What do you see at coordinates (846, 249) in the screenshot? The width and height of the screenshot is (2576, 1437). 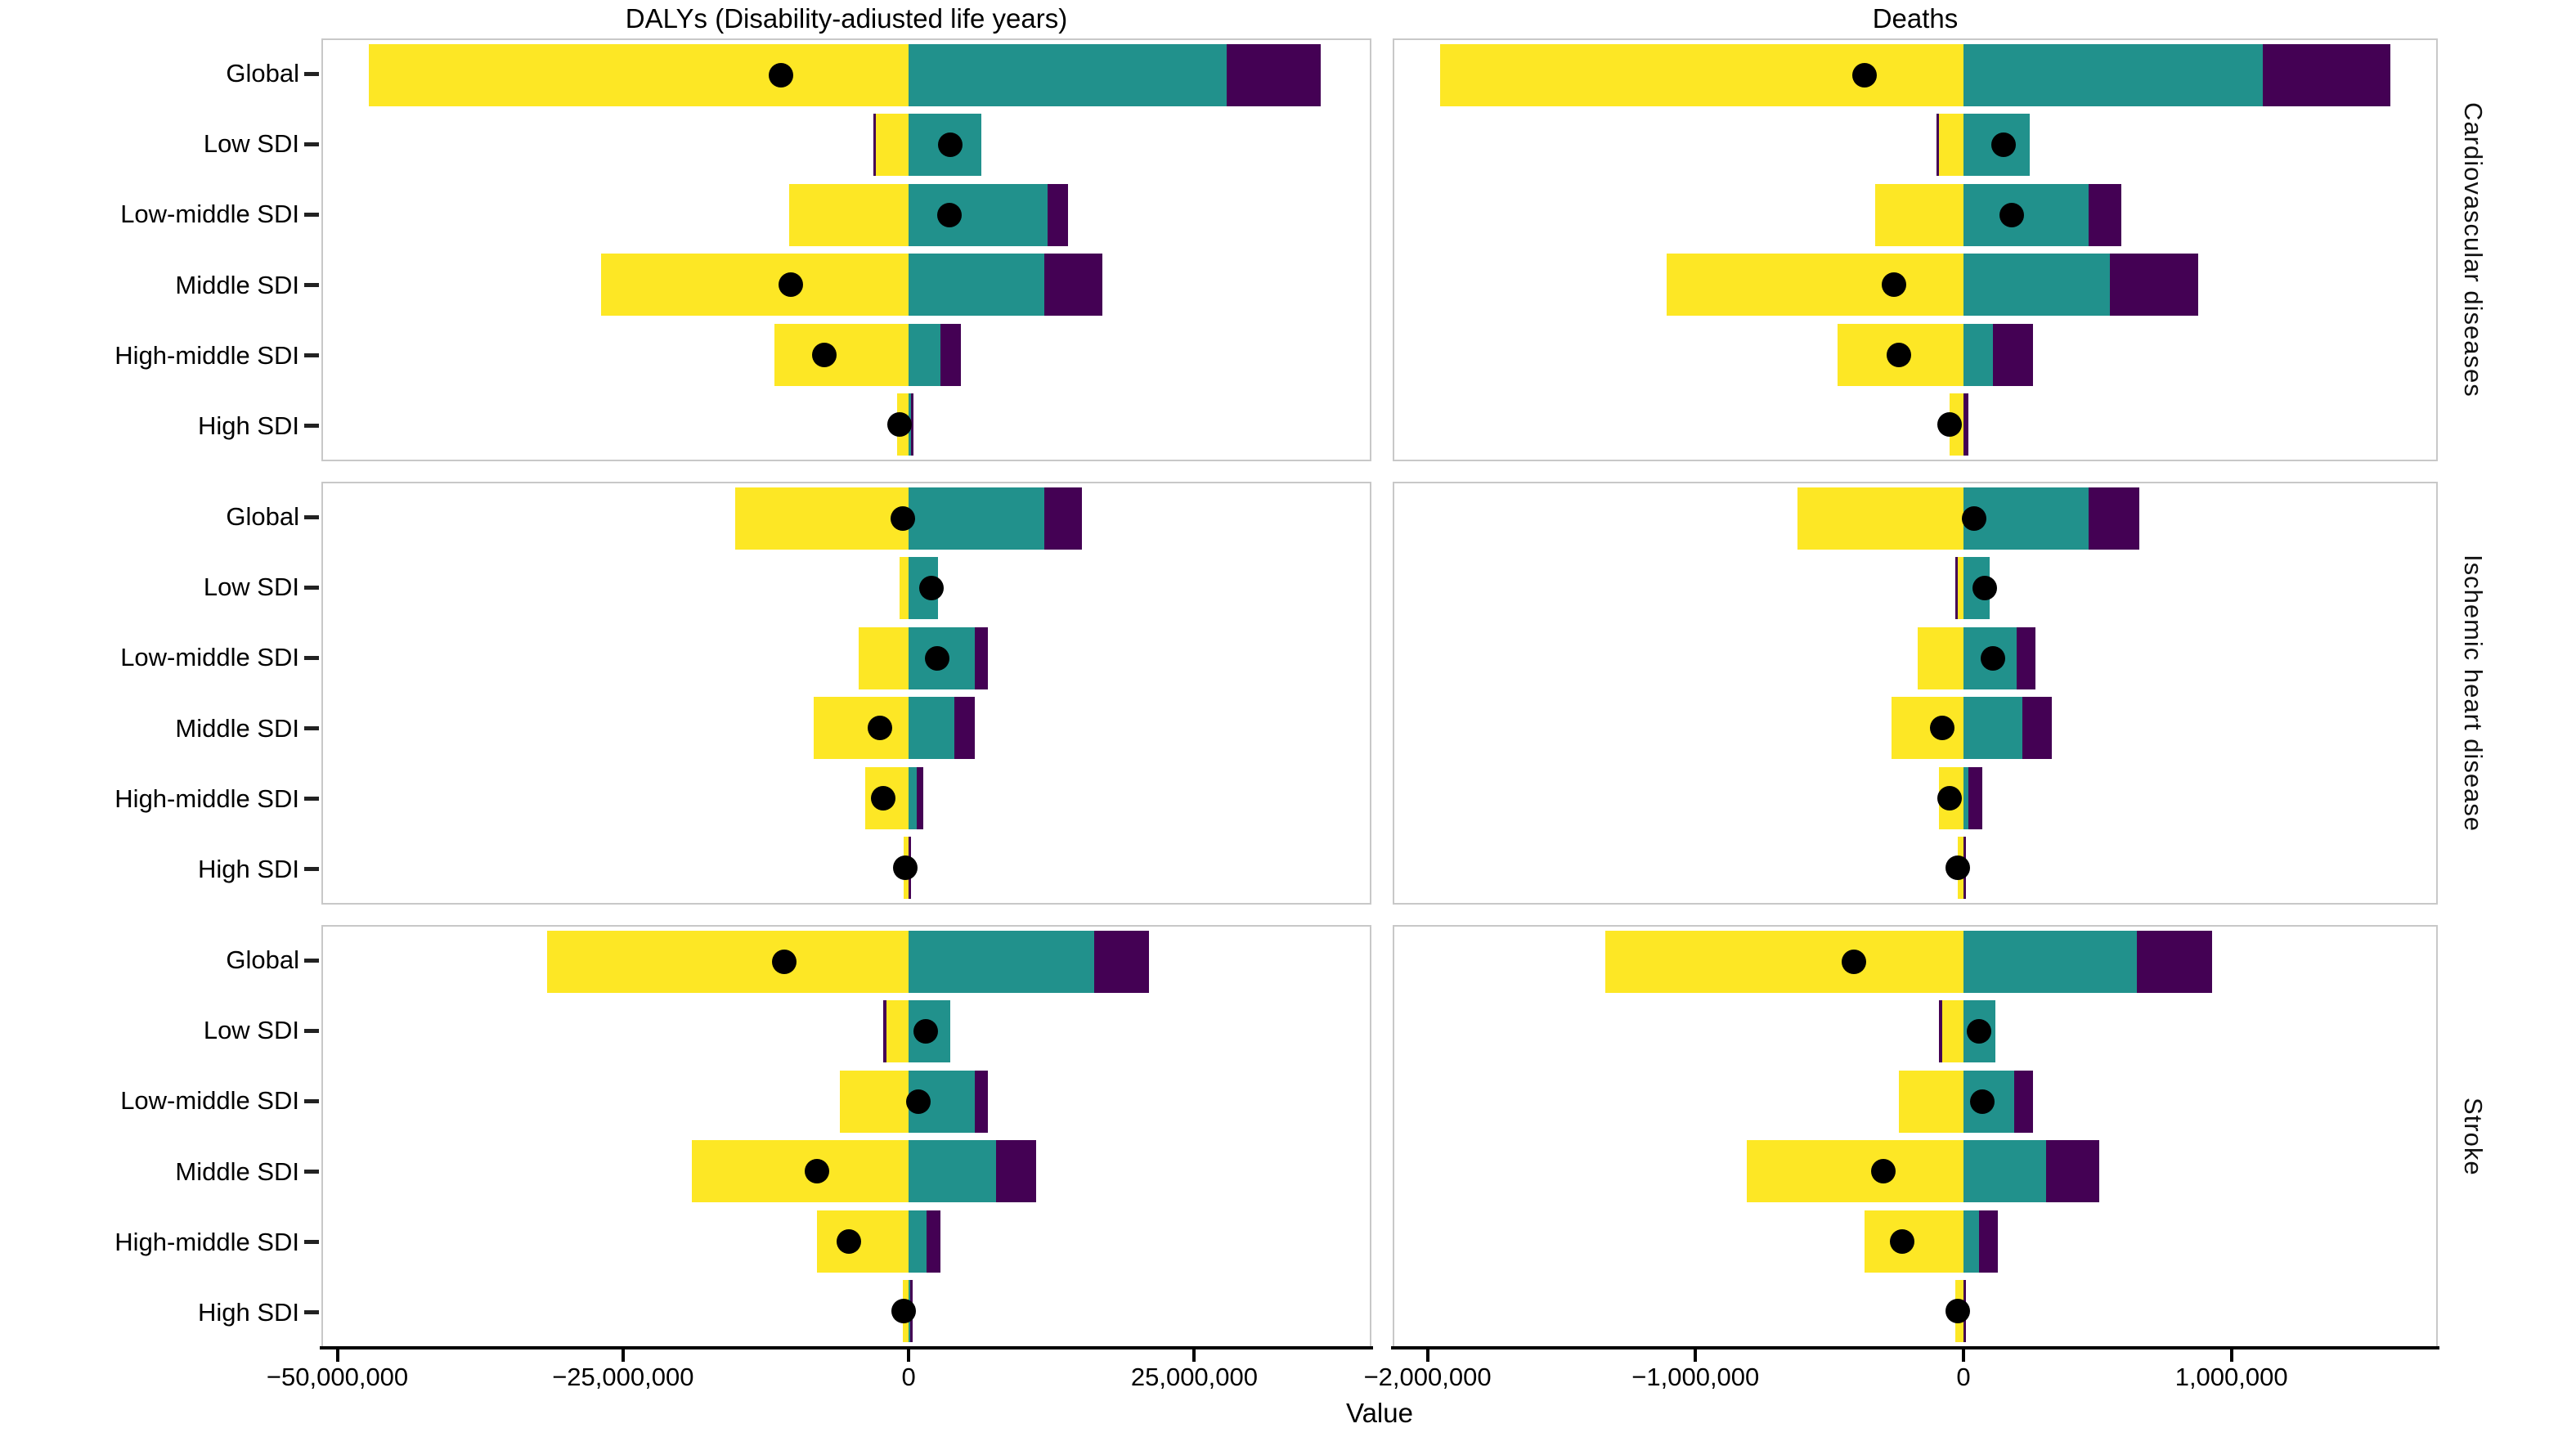 I see `panel-cardiovascular-diseases-dalys` at bounding box center [846, 249].